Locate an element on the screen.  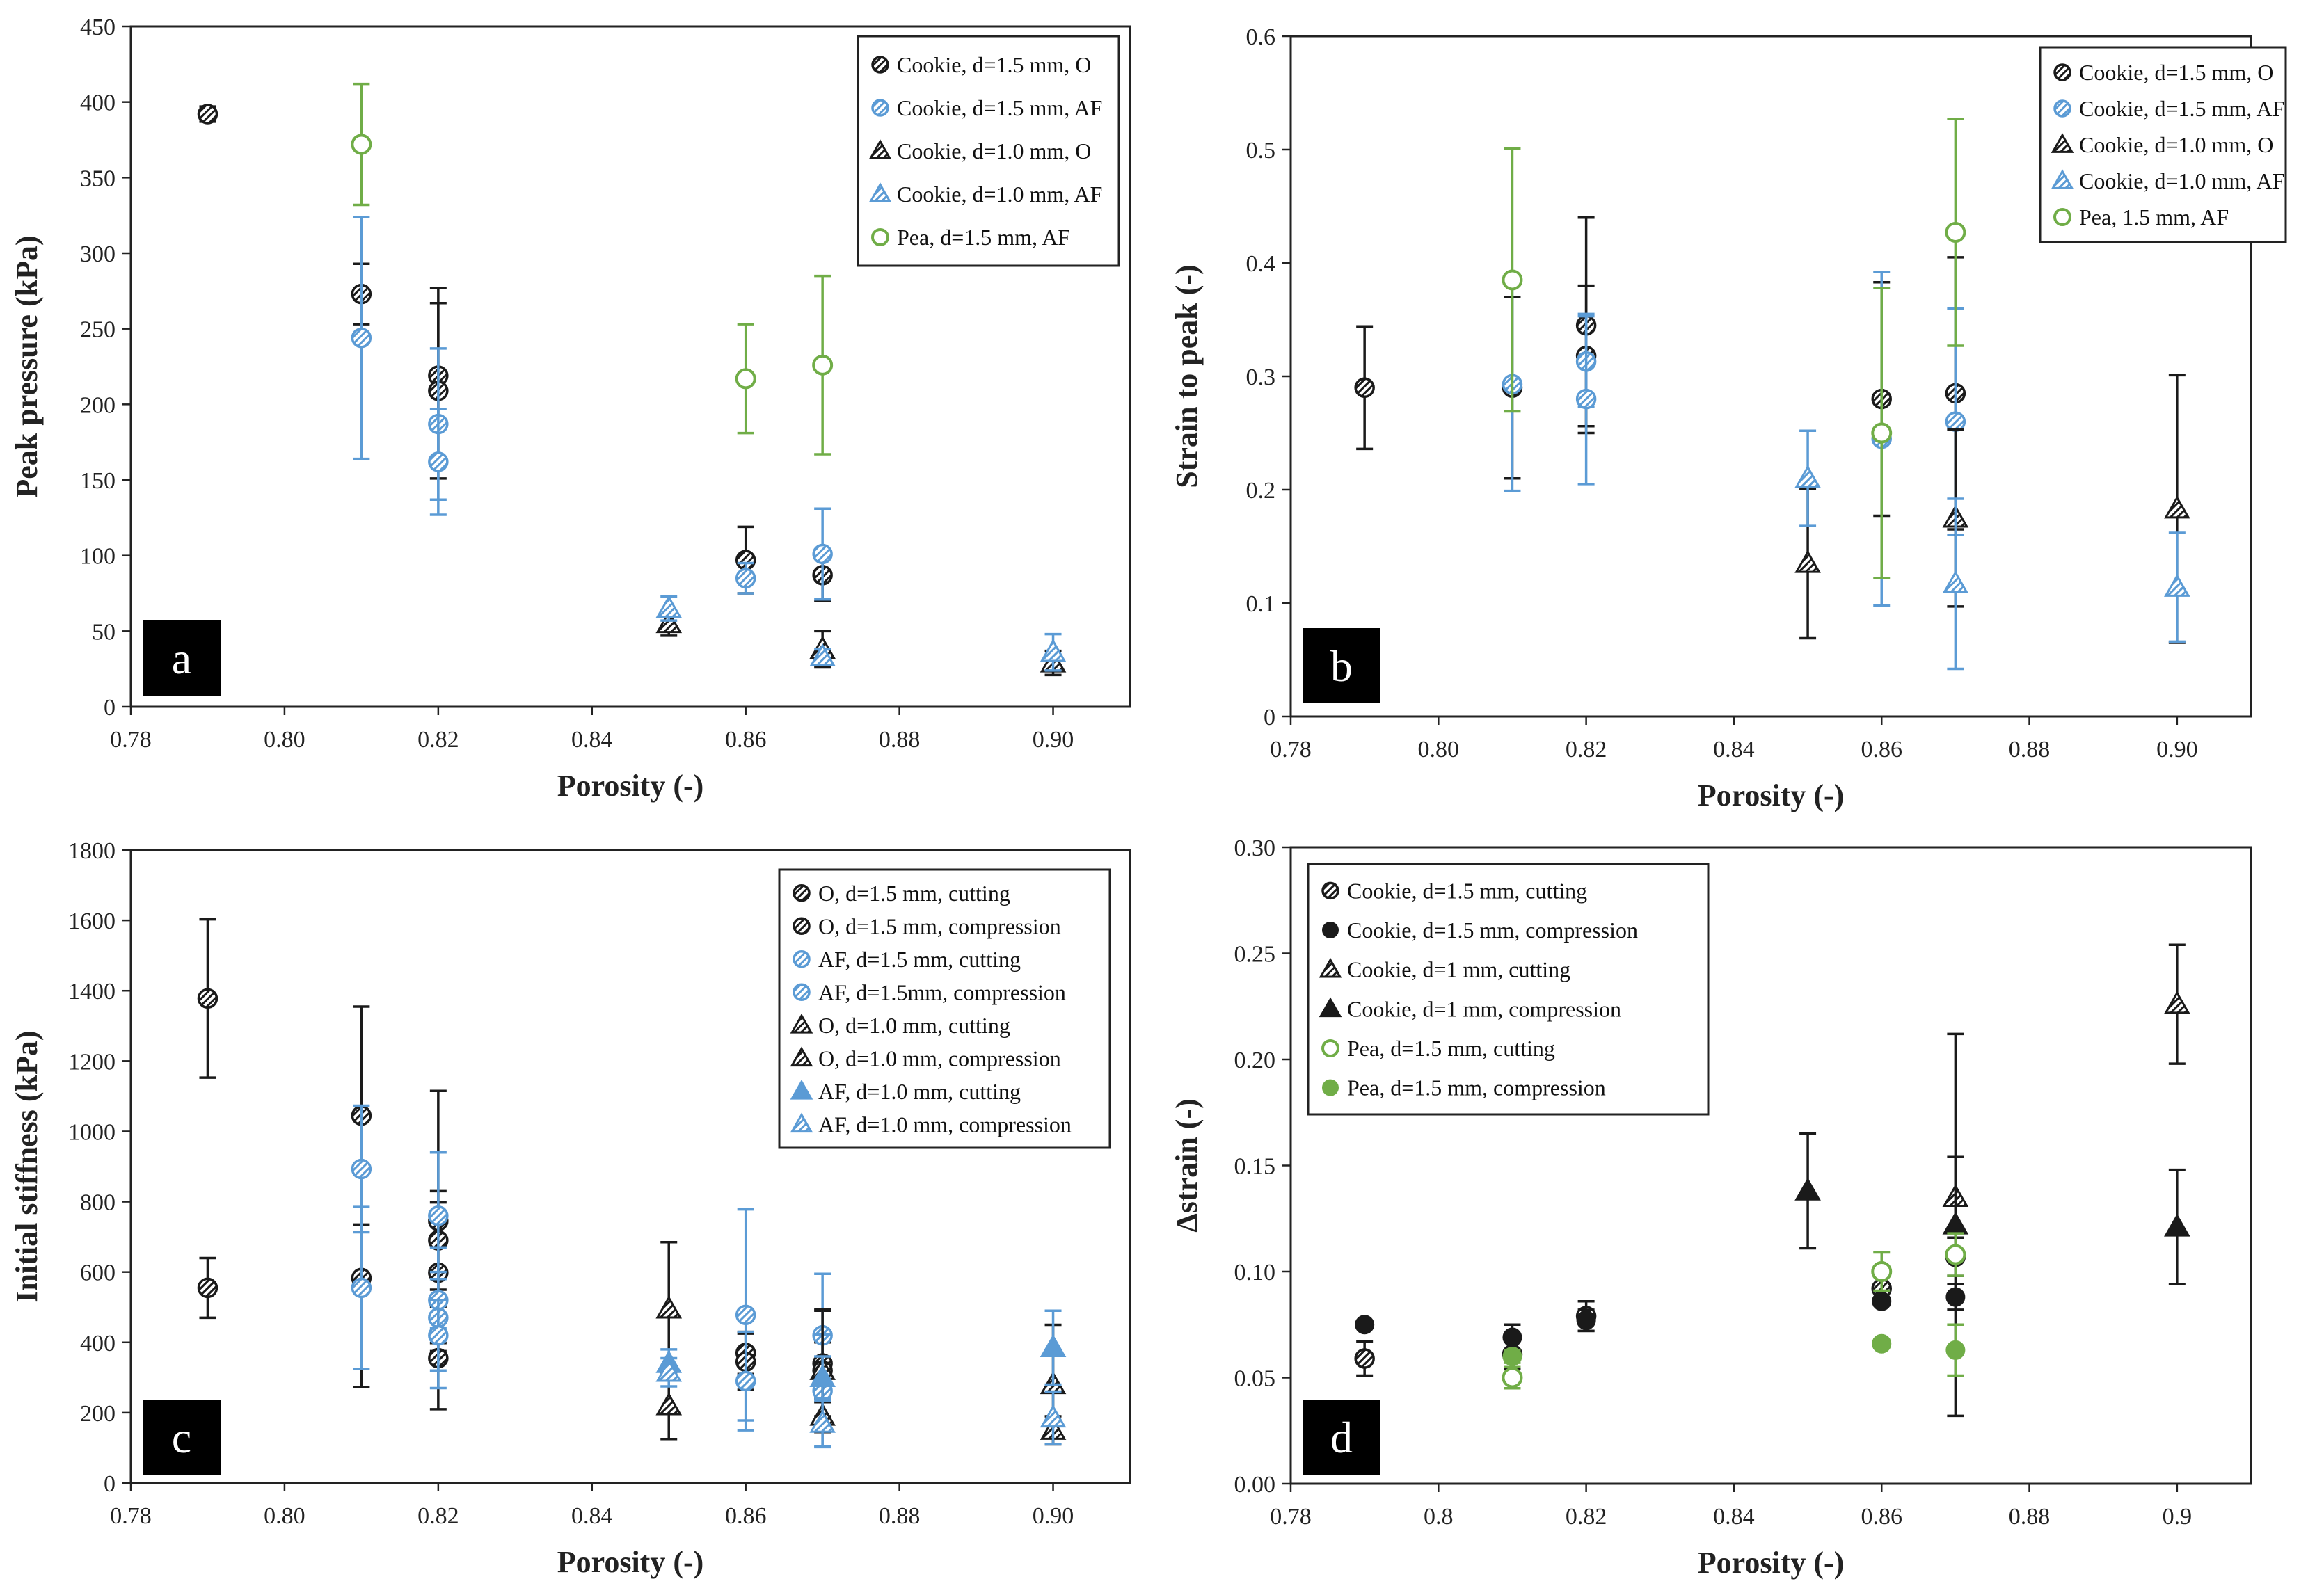
x-tick-label: 0.9 is located at coordinates (2177, 1517).